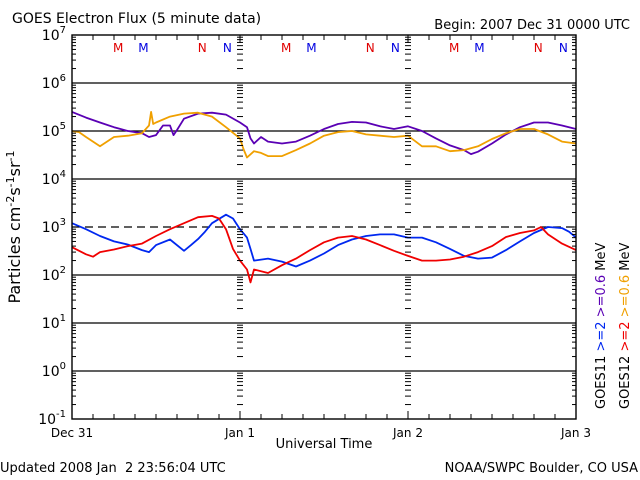 The height and width of the screenshot is (480, 640). What do you see at coordinates (239, 433) in the screenshot?
I see `x-tick-label: Jan 1` at bounding box center [239, 433].